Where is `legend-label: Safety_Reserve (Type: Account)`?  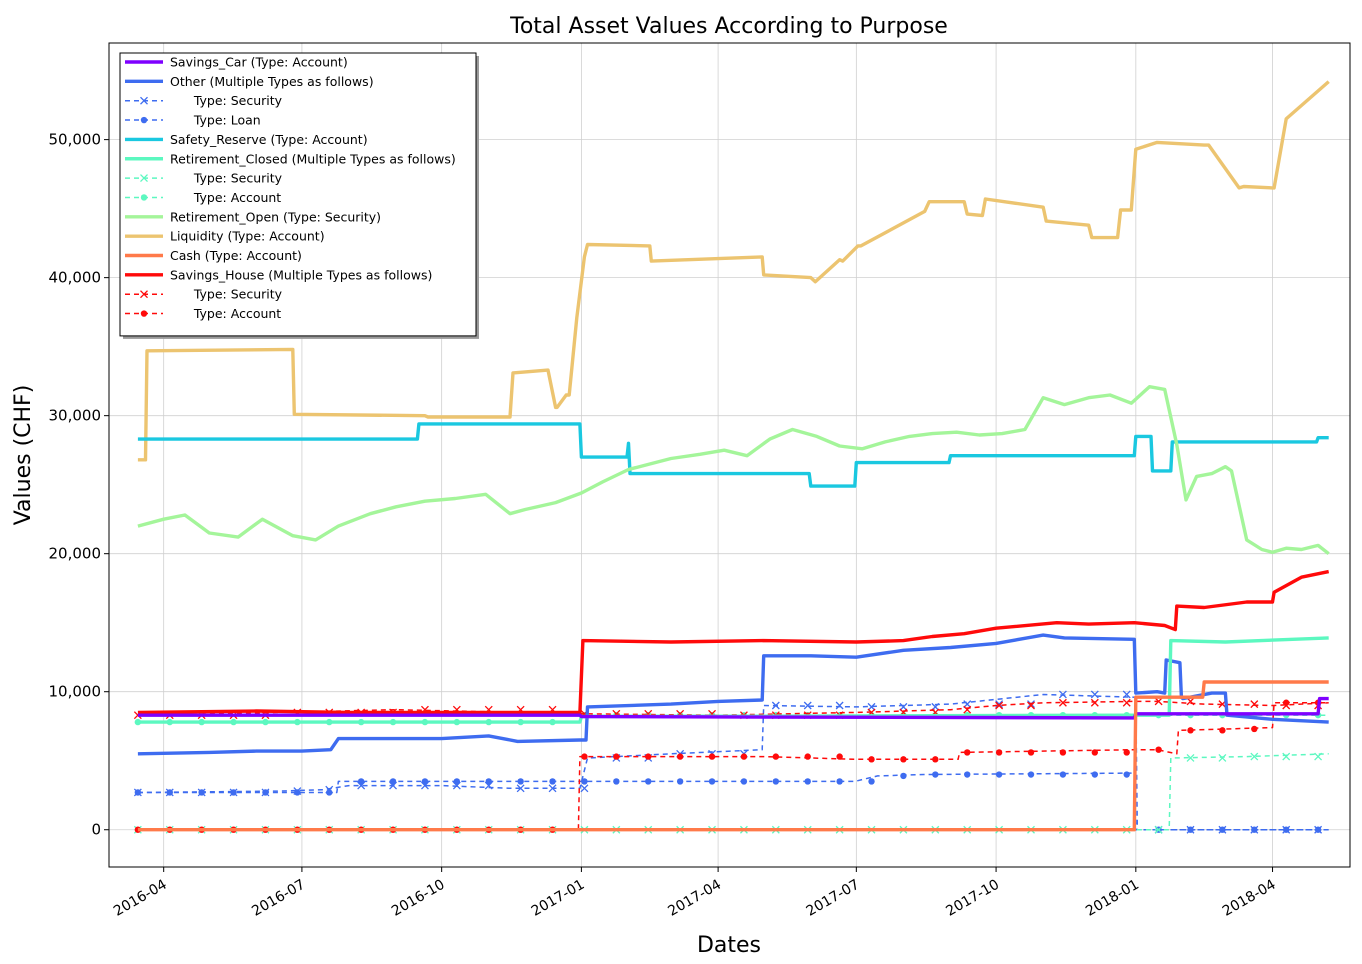
legend-label: Safety_Reserve (Type: Account) is located at coordinates (269, 139).